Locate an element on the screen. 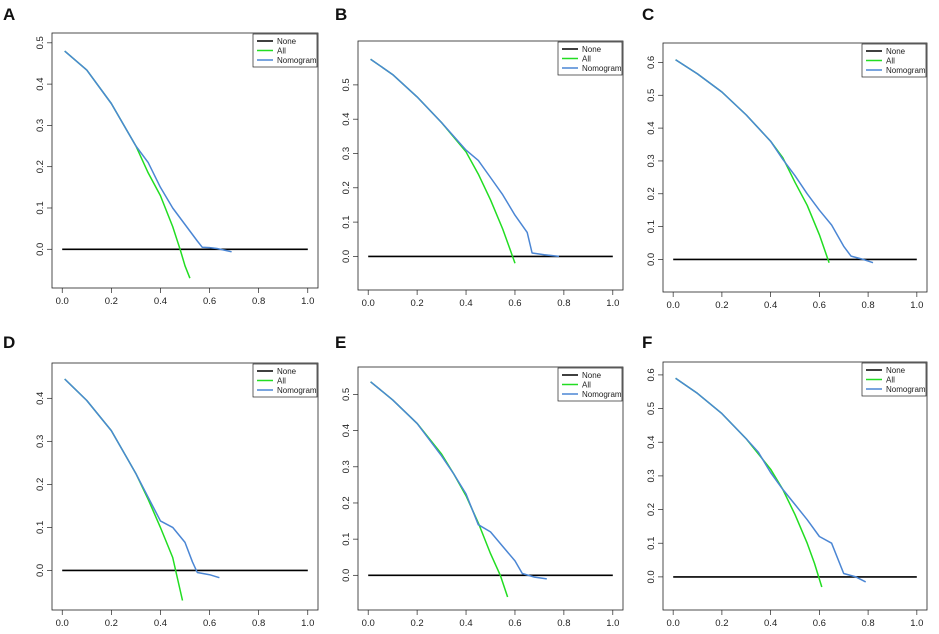 This screenshot has height=634, width=939. panel-label: C is located at coordinates (648, 14).